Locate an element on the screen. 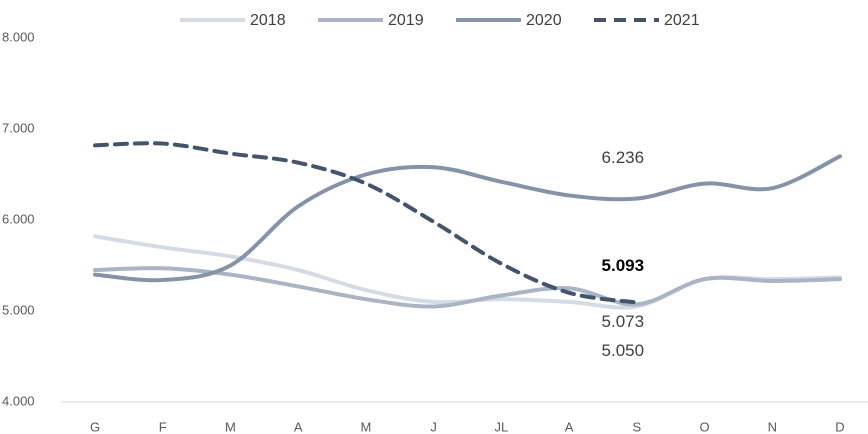  data-label: 5.050 is located at coordinates (623, 350).